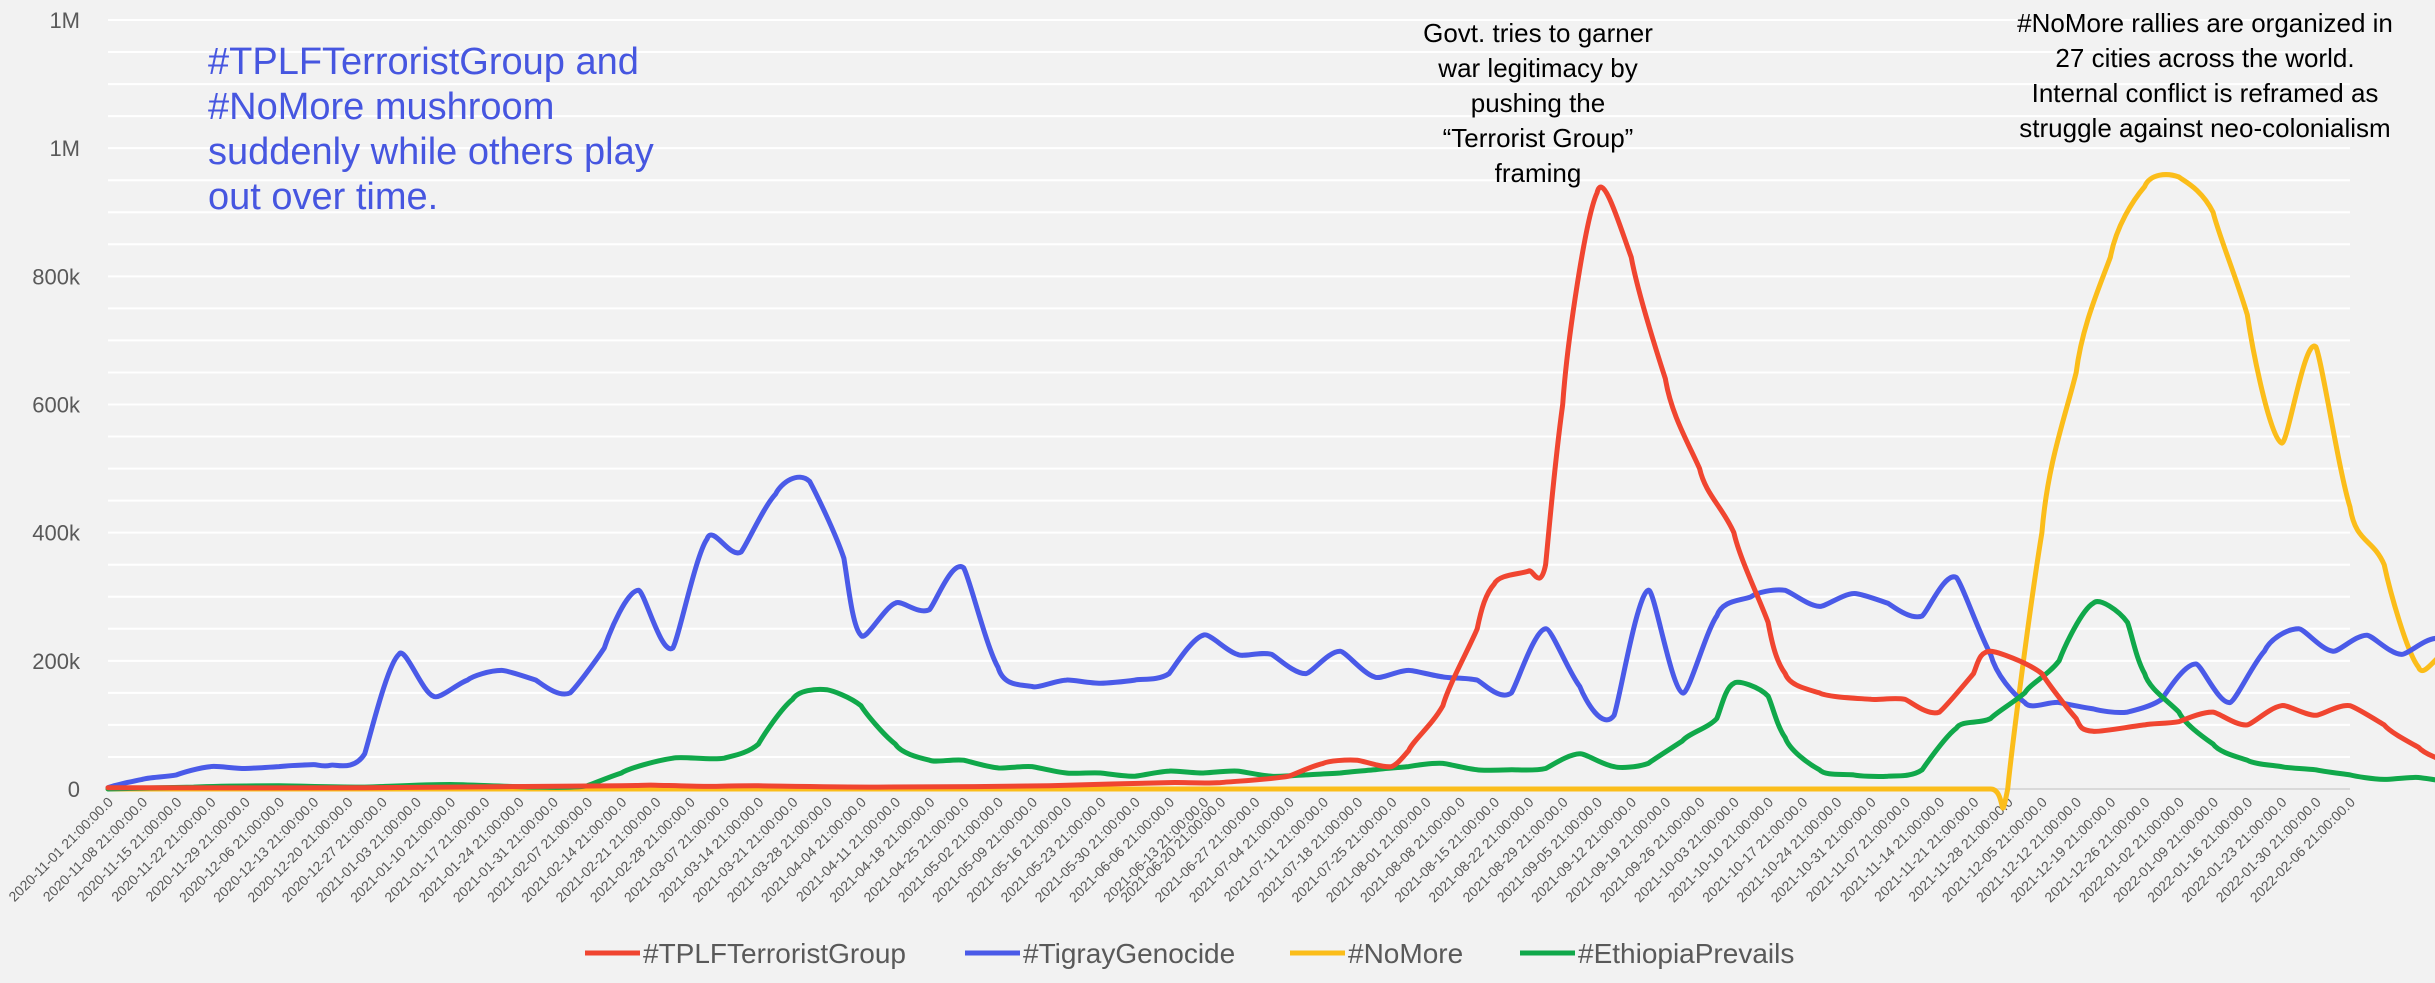 Image resolution: width=2435 pixels, height=983 pixels. Describe the element at coordinates (2205, 93) in the screenshot. I see `annotation-nomore-line: Internal conflict is reframed as` at that location.